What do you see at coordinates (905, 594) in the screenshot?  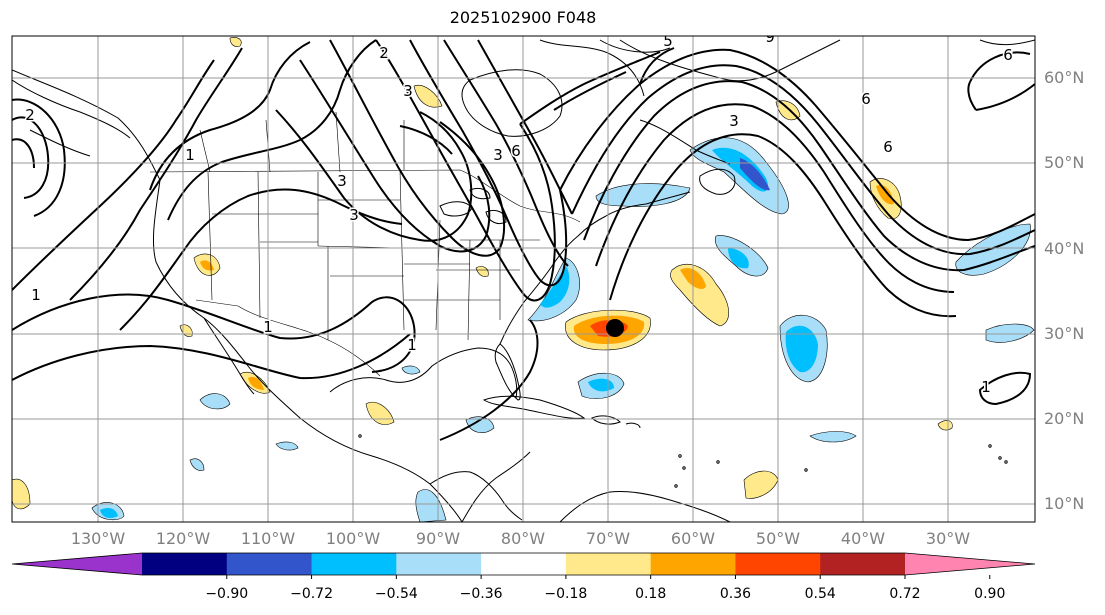 I see `colorbar-tick-label: 0.72` at bounding box center [905, 594].